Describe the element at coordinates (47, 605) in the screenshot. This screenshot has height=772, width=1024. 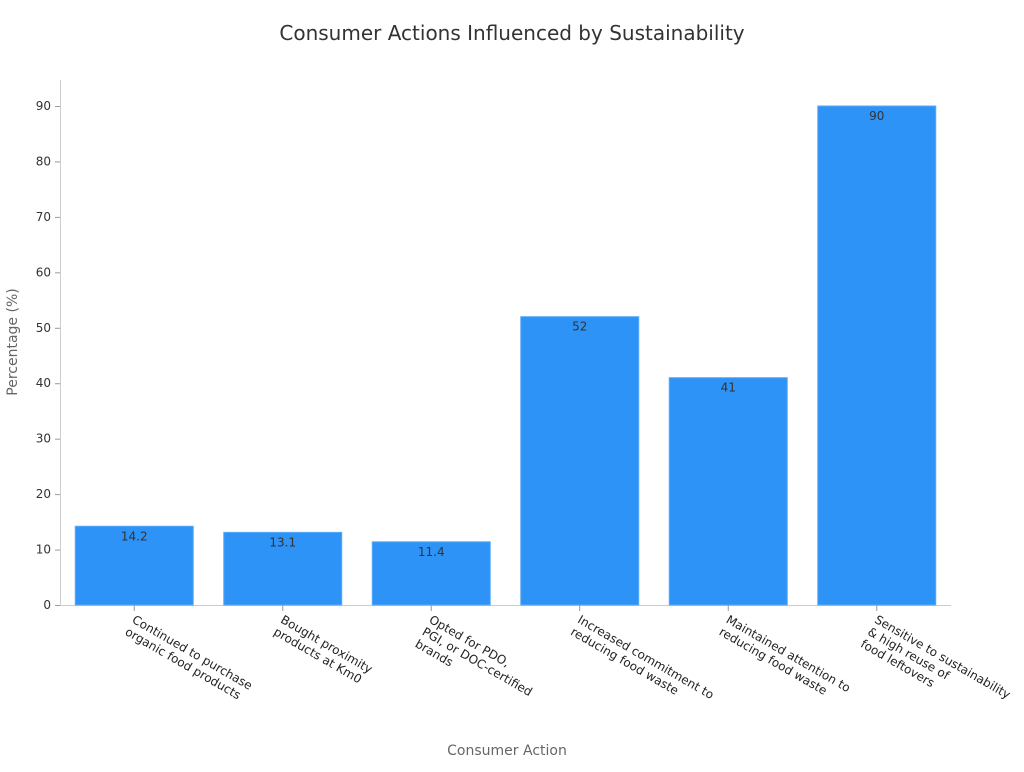
I see `y-tick-label: 0` at that location.